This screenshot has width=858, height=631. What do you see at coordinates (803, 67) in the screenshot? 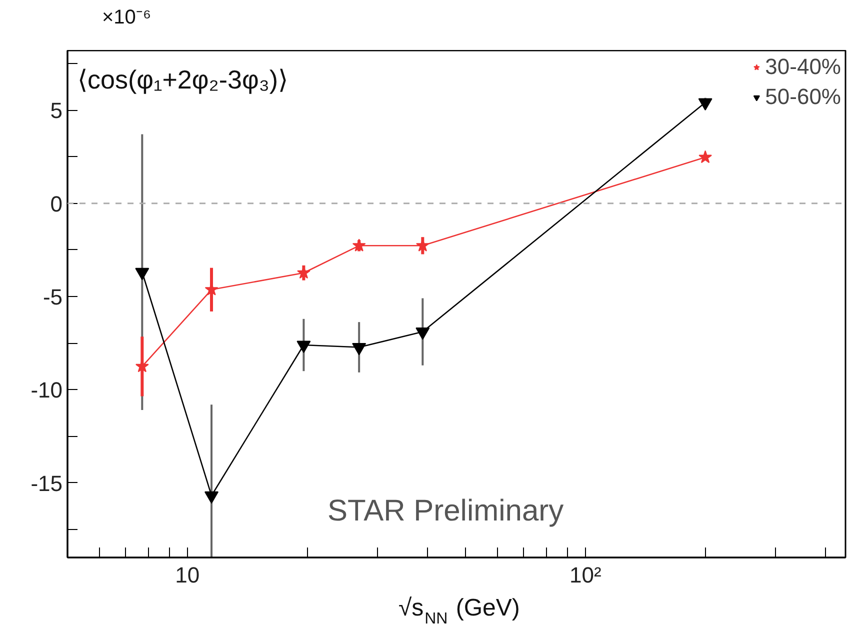
I see `legend-label: 30-40%` at bounding box center [803, 67].